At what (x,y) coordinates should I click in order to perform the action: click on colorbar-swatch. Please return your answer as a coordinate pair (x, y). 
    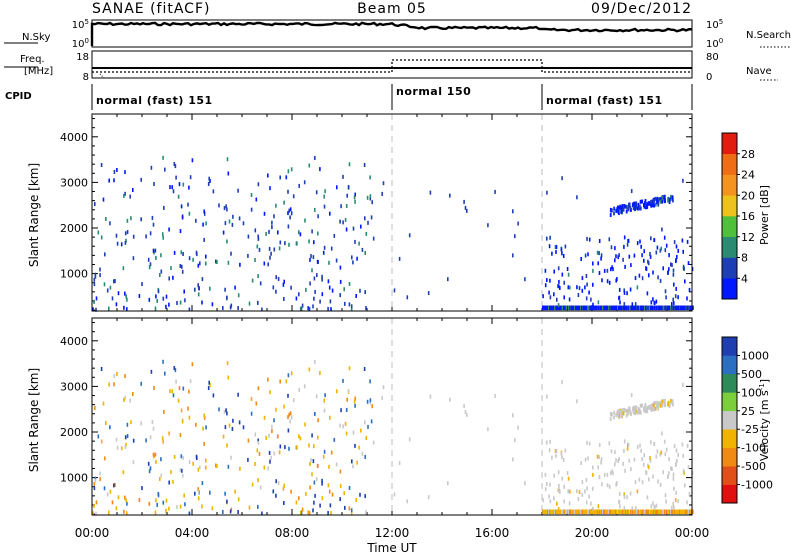
    Looking at the image, I should click on (729, 185).